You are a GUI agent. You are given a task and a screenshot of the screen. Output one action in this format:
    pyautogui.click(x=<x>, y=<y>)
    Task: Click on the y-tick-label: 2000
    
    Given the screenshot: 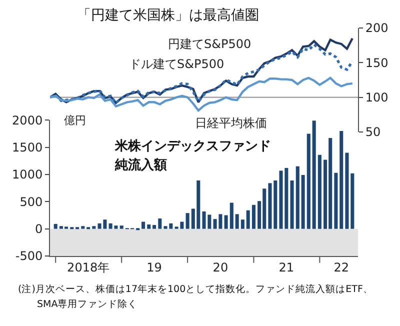 What is the action you would take?
    pyautogui.click(x=27, y=120)
    